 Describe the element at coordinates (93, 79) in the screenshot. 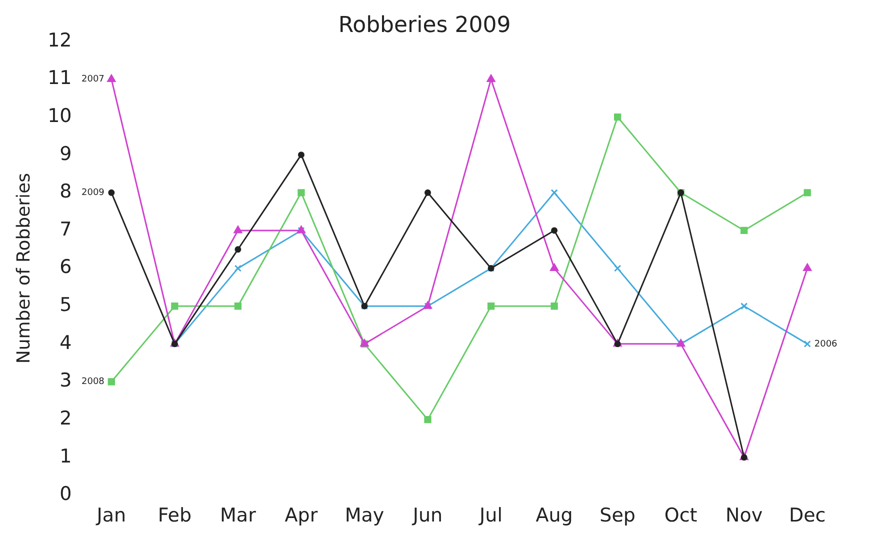

I see `series-label: 2007` at that location.